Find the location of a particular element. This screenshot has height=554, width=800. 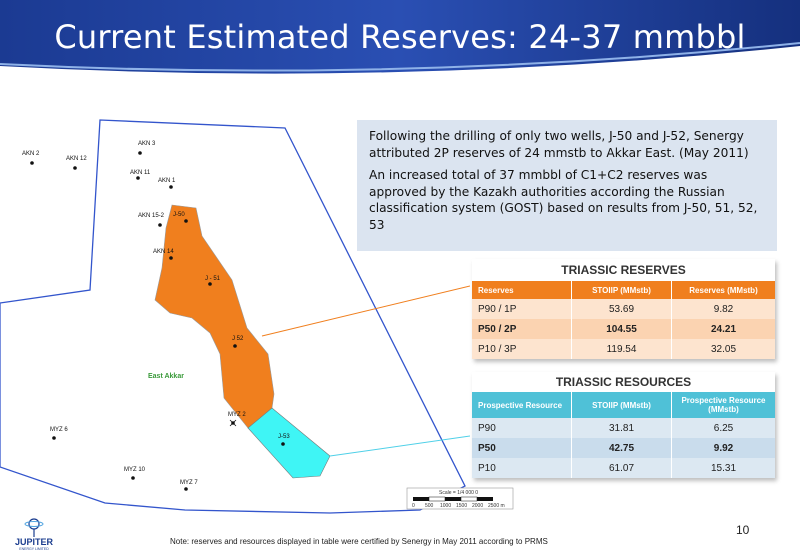

page-title: Current Estimated Reserves: 24-37 mmbbl is located at coordinates (400, 37).